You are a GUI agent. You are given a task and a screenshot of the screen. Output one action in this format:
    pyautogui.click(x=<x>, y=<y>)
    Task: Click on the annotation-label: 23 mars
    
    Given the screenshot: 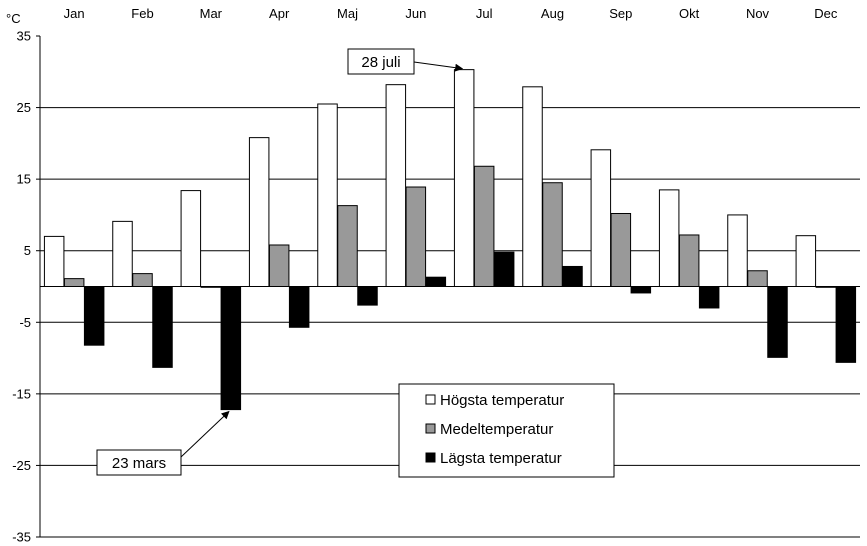 What is the action you would take?
    pyautogui.click(x=139, y=463)
    